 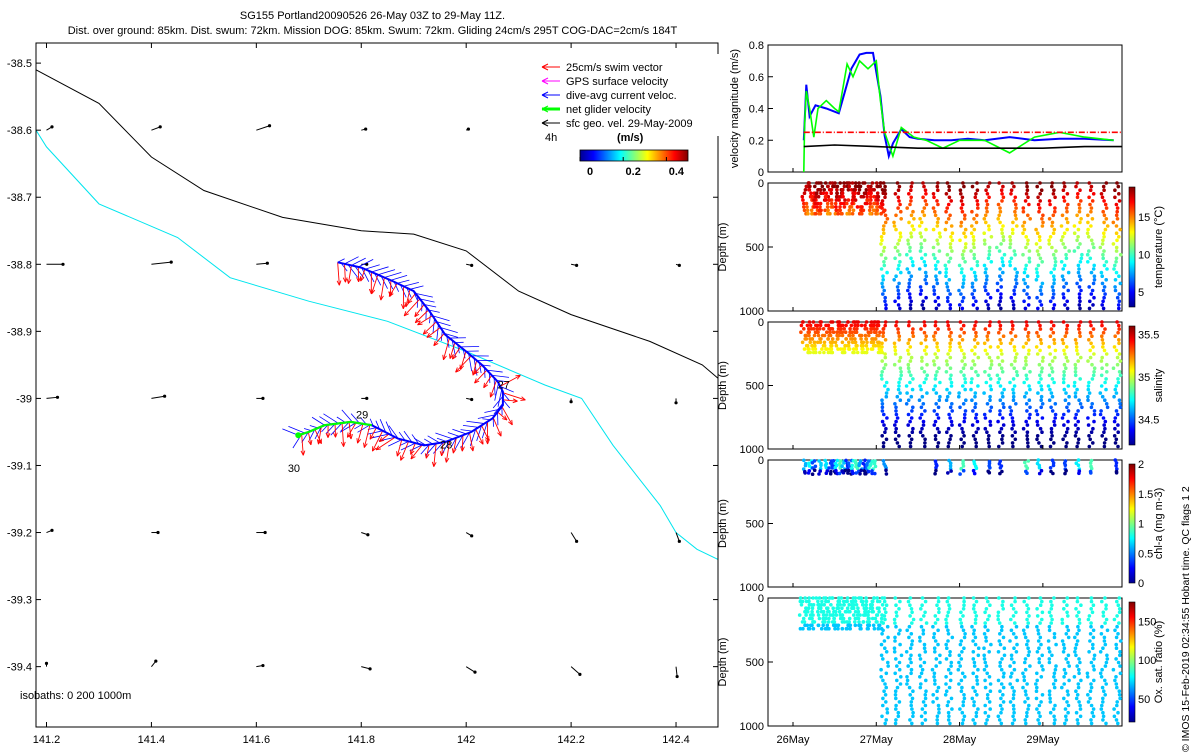 What do you see at coordinates (676, 740) in the screenshot?
I see `map-xtick-label: 142.4` at bounding box center [676, 740].